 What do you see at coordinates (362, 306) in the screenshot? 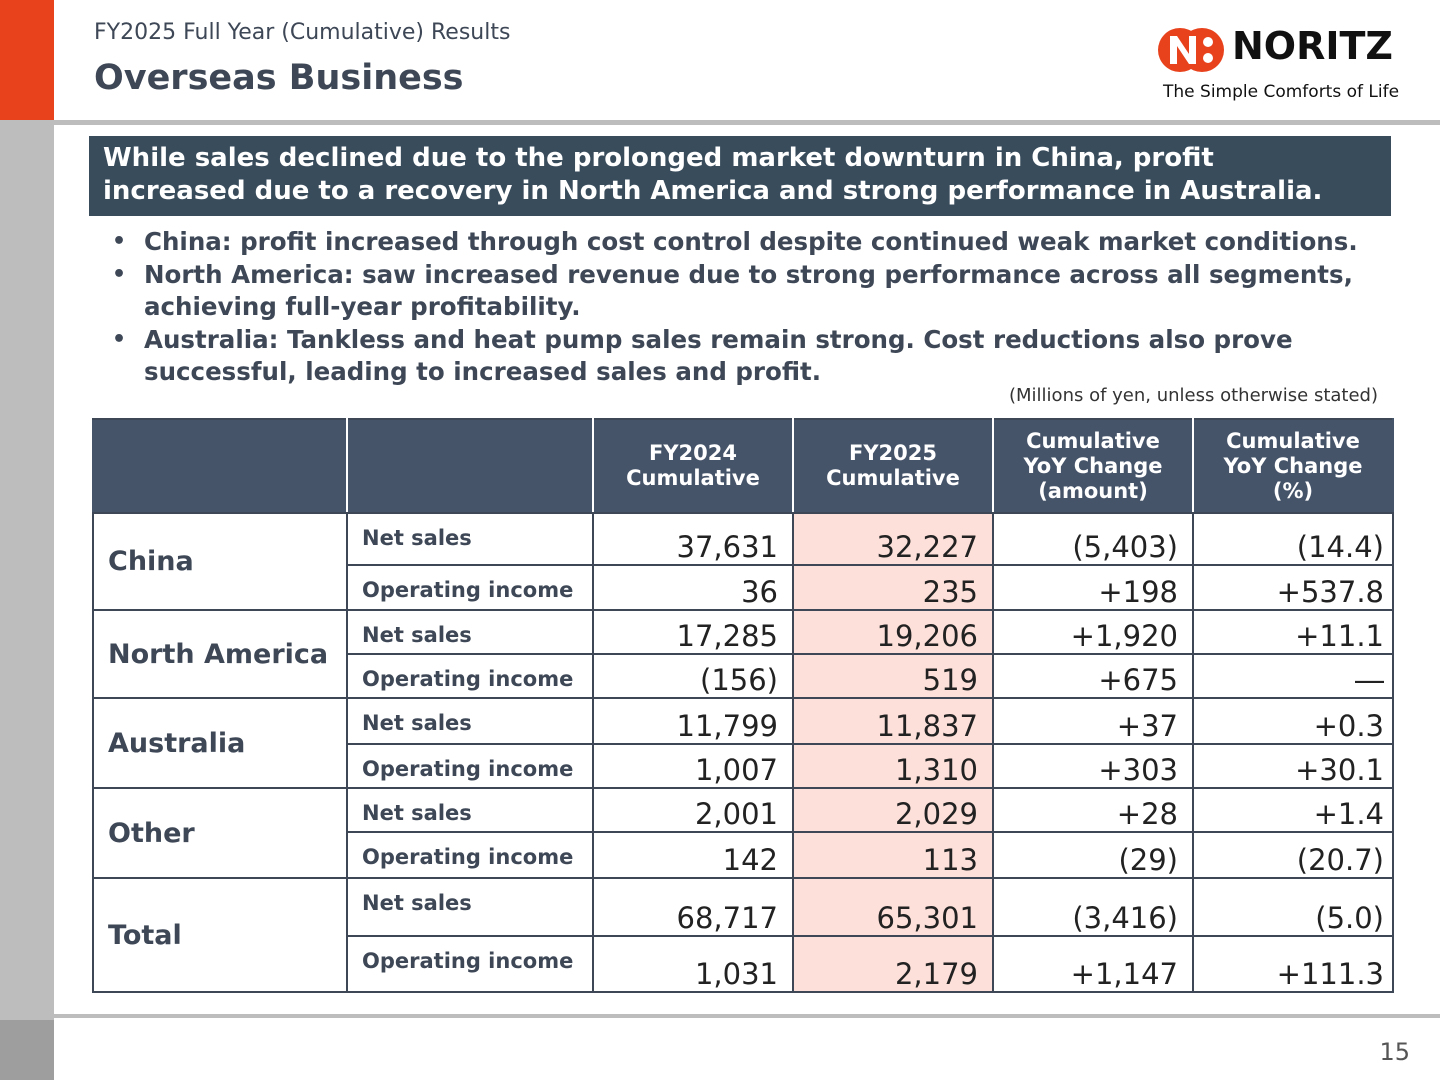
I see `bullet-text: achieving full-year profitability.` at bounding box center [362, 306].